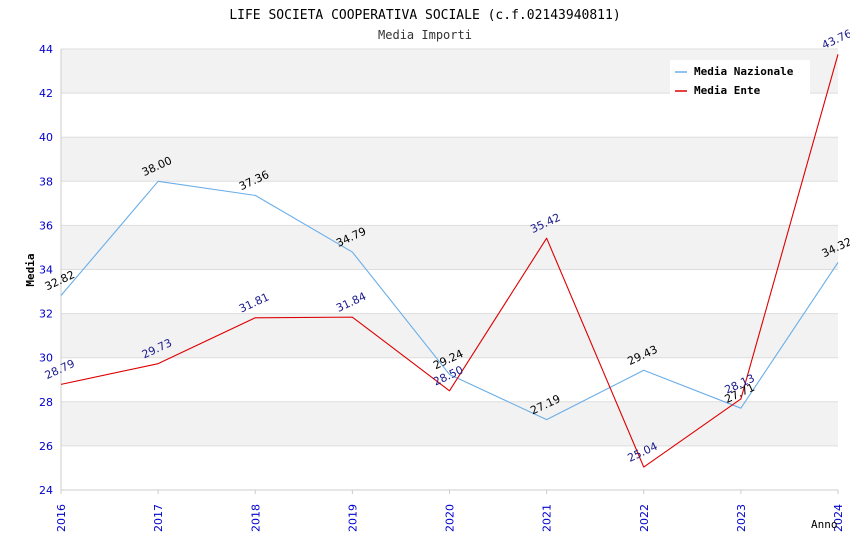 Image resolution: width=850 pixels, height=550 pixels. I want to click on y-axis-label: Media, so click(30, 269).